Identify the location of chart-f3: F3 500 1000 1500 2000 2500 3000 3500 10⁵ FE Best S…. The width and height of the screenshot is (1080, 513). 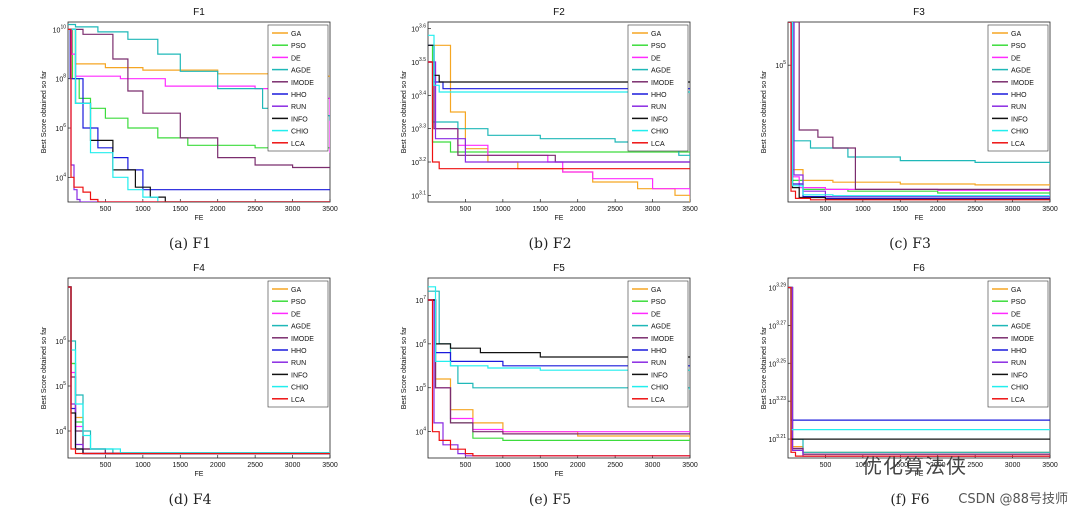
(909, 114).